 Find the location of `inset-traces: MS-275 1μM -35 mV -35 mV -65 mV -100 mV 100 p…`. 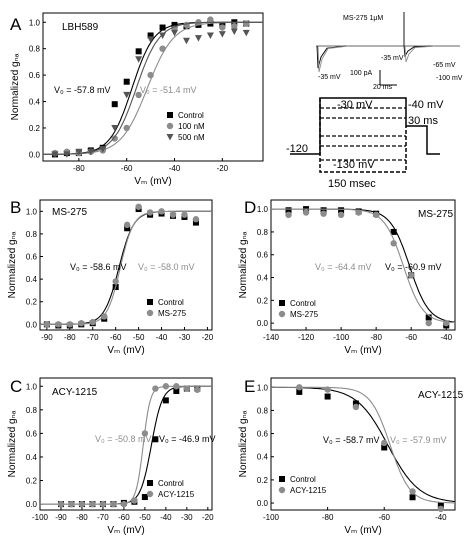

inset-traces: MS-275 1μM -35 mV -35 mV -65 mV -100 mV 100 p… is located at coordinates (387, 47).